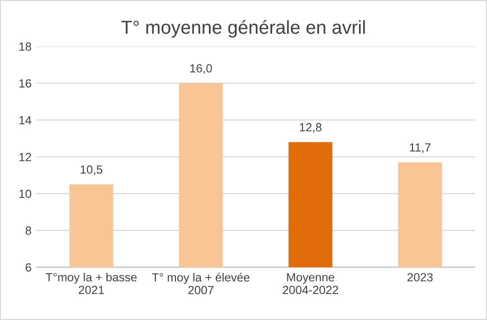 The image size is (487, 320). What do you see at coordinates (91, 170) in the screenshot?
I see `data-label: 10,5` at bounding box center [91, 170].